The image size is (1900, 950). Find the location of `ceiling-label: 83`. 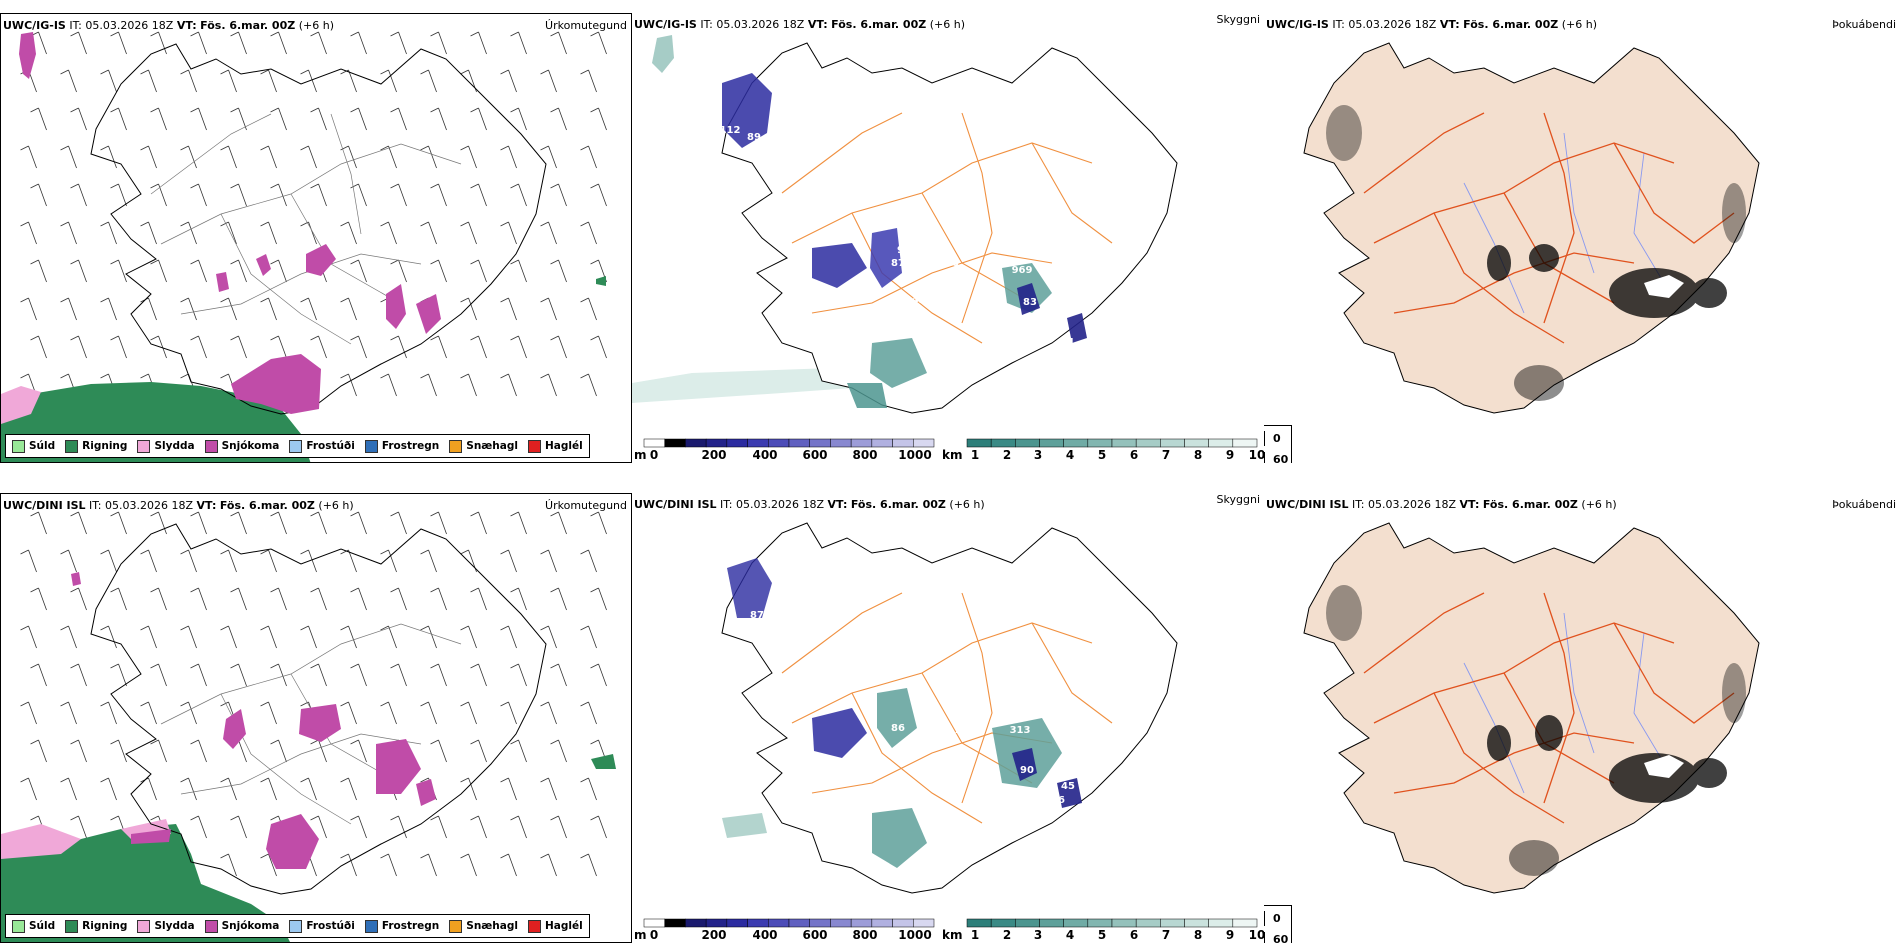

ceiling-label: 83 is located at coordinates (1030, 302).